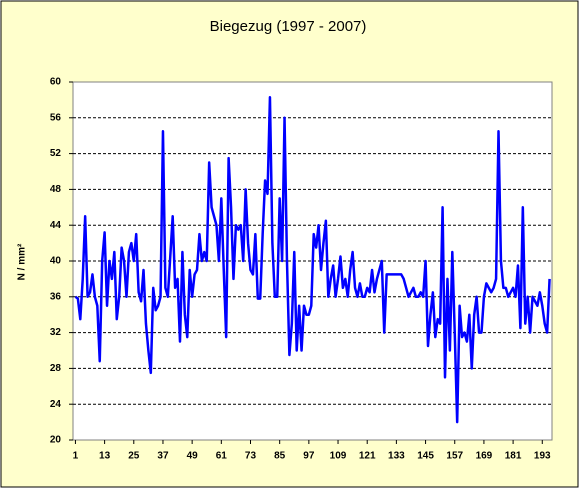 The image size is (579, 493). What do you see at coordinates (56, 189) in the screenshot?
I see `y-tick-label: 48` at bounding box center [56, 189].